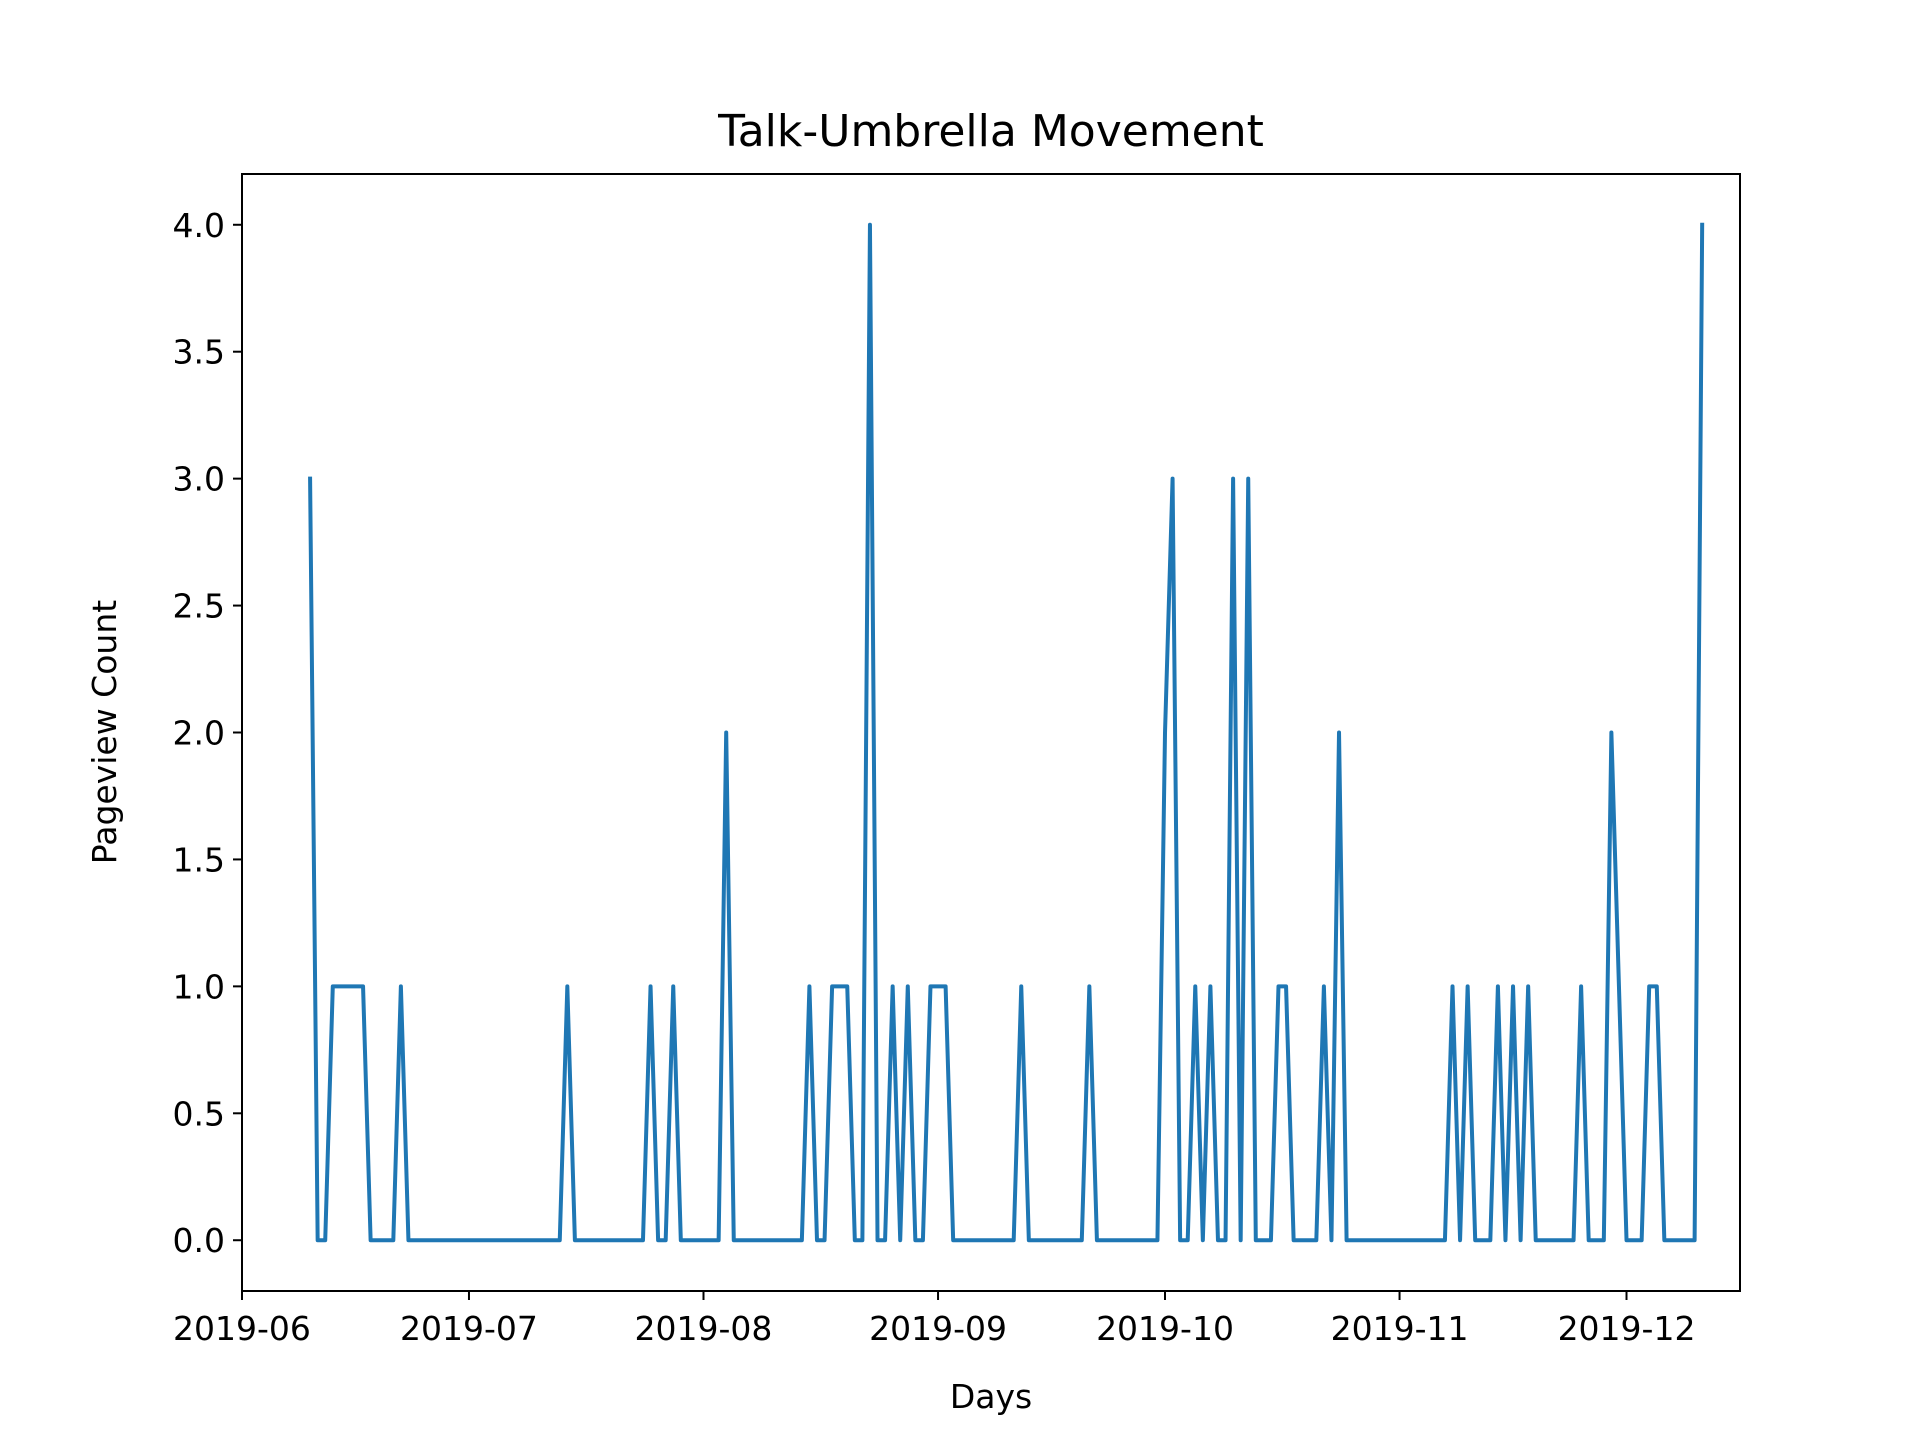  What do you see at coordinates (199, 859) in the screenshot?
I see `y-tick-label: 1.5` at bounding box center [199, 859].